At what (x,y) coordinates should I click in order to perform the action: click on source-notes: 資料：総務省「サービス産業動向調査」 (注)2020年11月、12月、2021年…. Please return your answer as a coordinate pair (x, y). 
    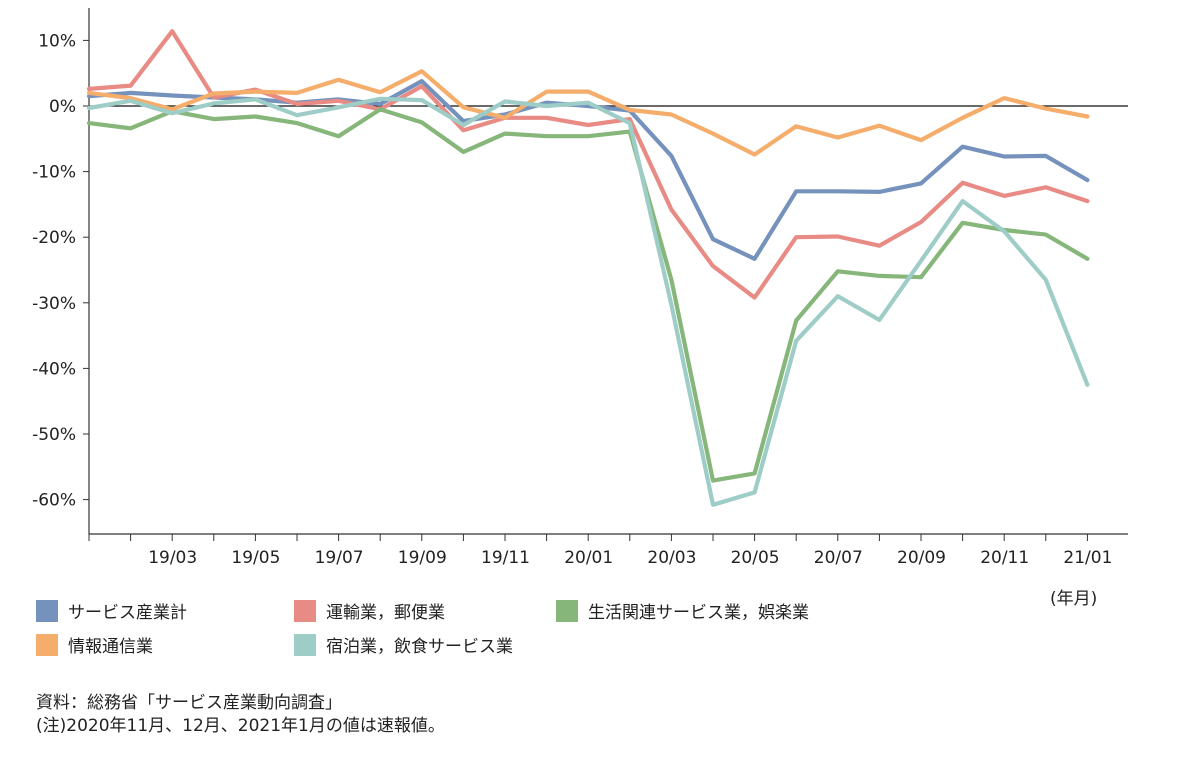
    Looking at the image, I should click on (240, 715).